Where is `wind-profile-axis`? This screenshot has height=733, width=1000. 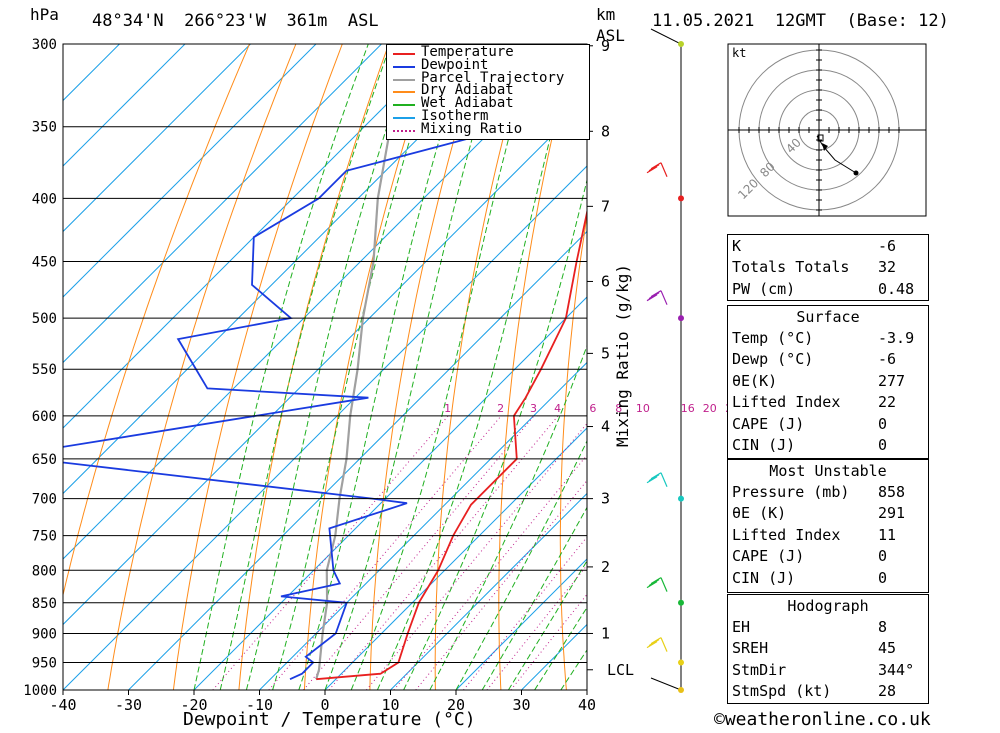 wind-profile-axis is located at coordinates (666, 359).